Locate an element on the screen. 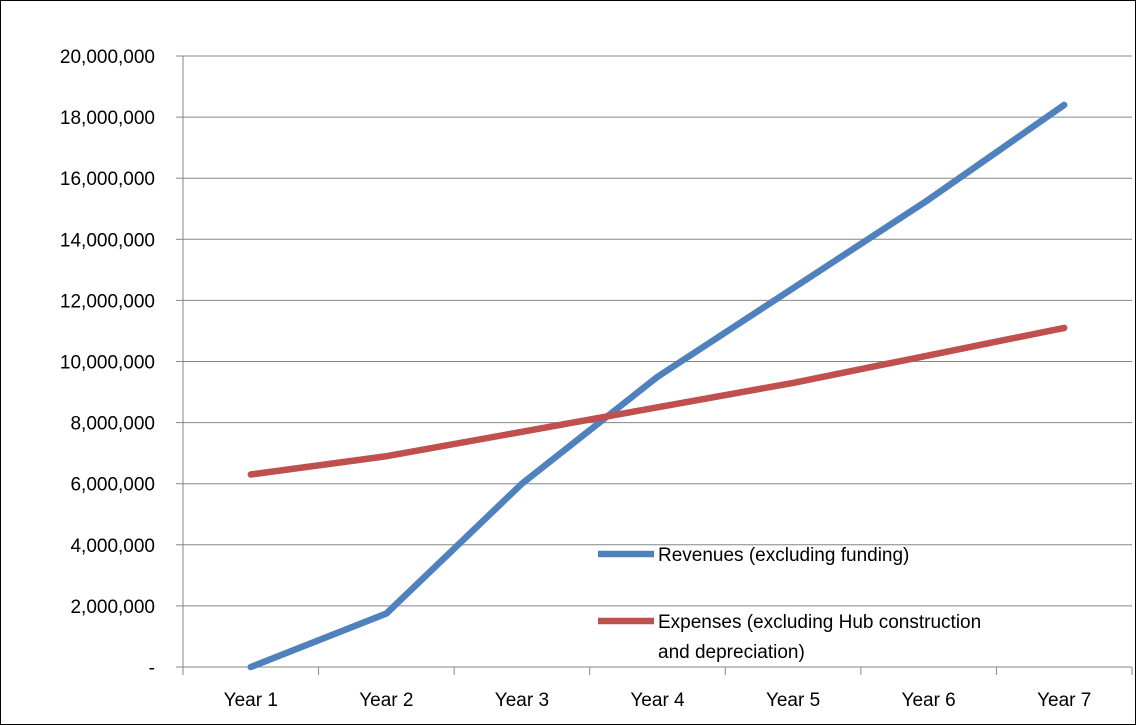 This screenshot has height=725, width=1136. x-tick-label: Year 5 is located at coordinates (793, 700).